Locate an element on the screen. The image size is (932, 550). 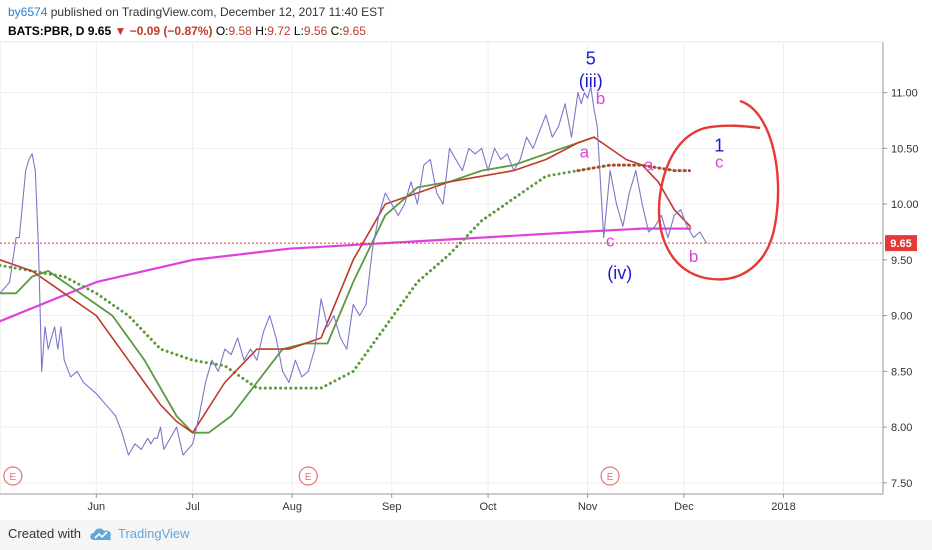
open-label: O: is located at coordinates (222, 31).